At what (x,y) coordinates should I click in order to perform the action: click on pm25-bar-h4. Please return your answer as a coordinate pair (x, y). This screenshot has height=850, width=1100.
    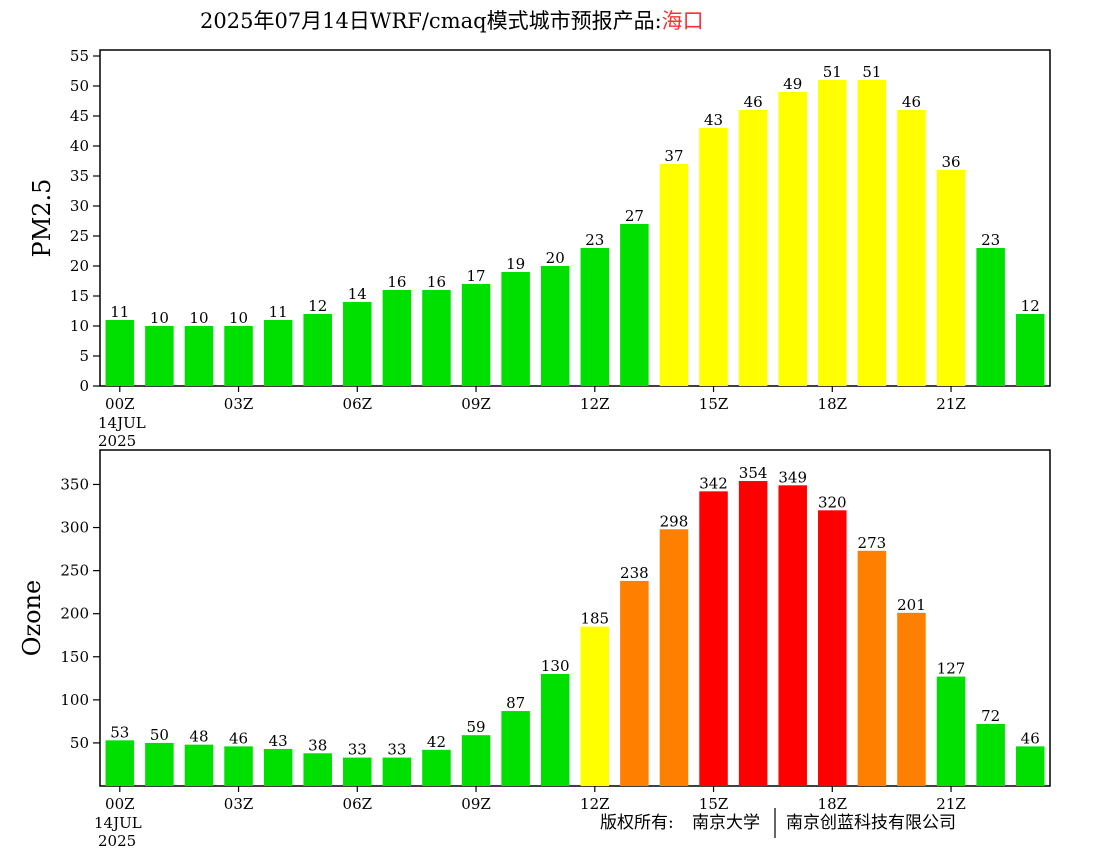
    Looking at the image, I should click on (278, 353).